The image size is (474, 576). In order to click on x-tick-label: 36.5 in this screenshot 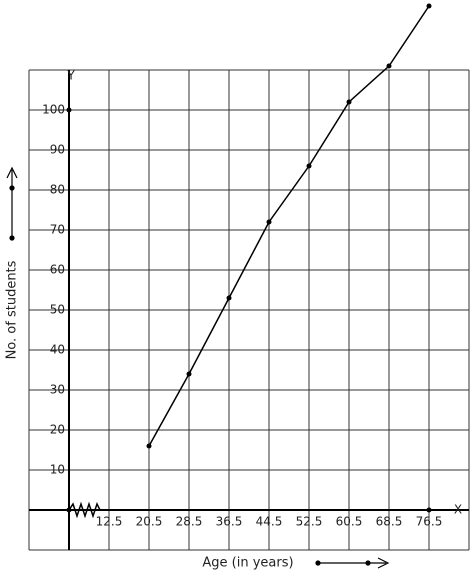, I will do `click(229, 522)`.